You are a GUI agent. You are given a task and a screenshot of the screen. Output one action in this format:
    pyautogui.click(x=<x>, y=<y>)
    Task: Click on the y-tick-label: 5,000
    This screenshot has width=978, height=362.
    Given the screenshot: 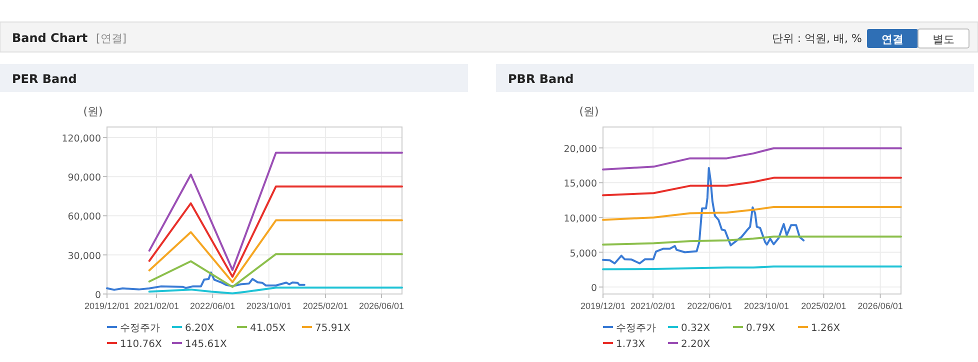 What is the action you would take?
    pyautogui.click(x=583, y=254)
    